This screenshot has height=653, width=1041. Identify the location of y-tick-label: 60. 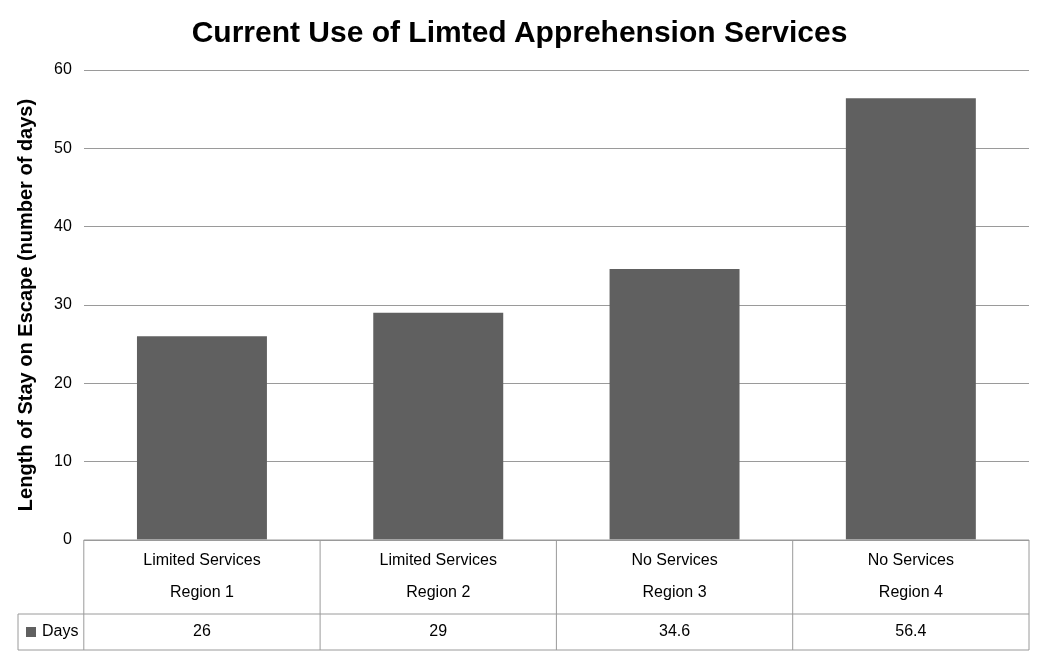
(63, 69).